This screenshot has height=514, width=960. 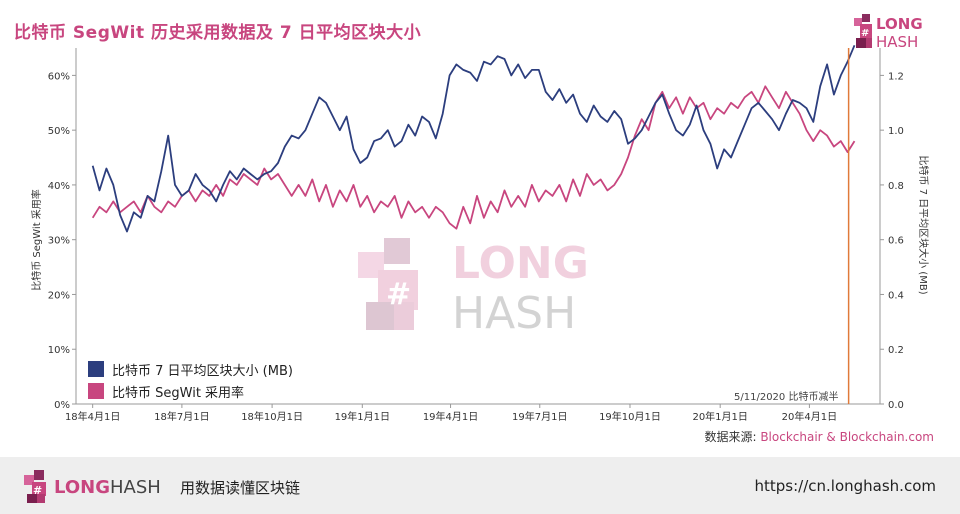 I want to click on right-tick-label: 0.8, so click(x=896, y=186).